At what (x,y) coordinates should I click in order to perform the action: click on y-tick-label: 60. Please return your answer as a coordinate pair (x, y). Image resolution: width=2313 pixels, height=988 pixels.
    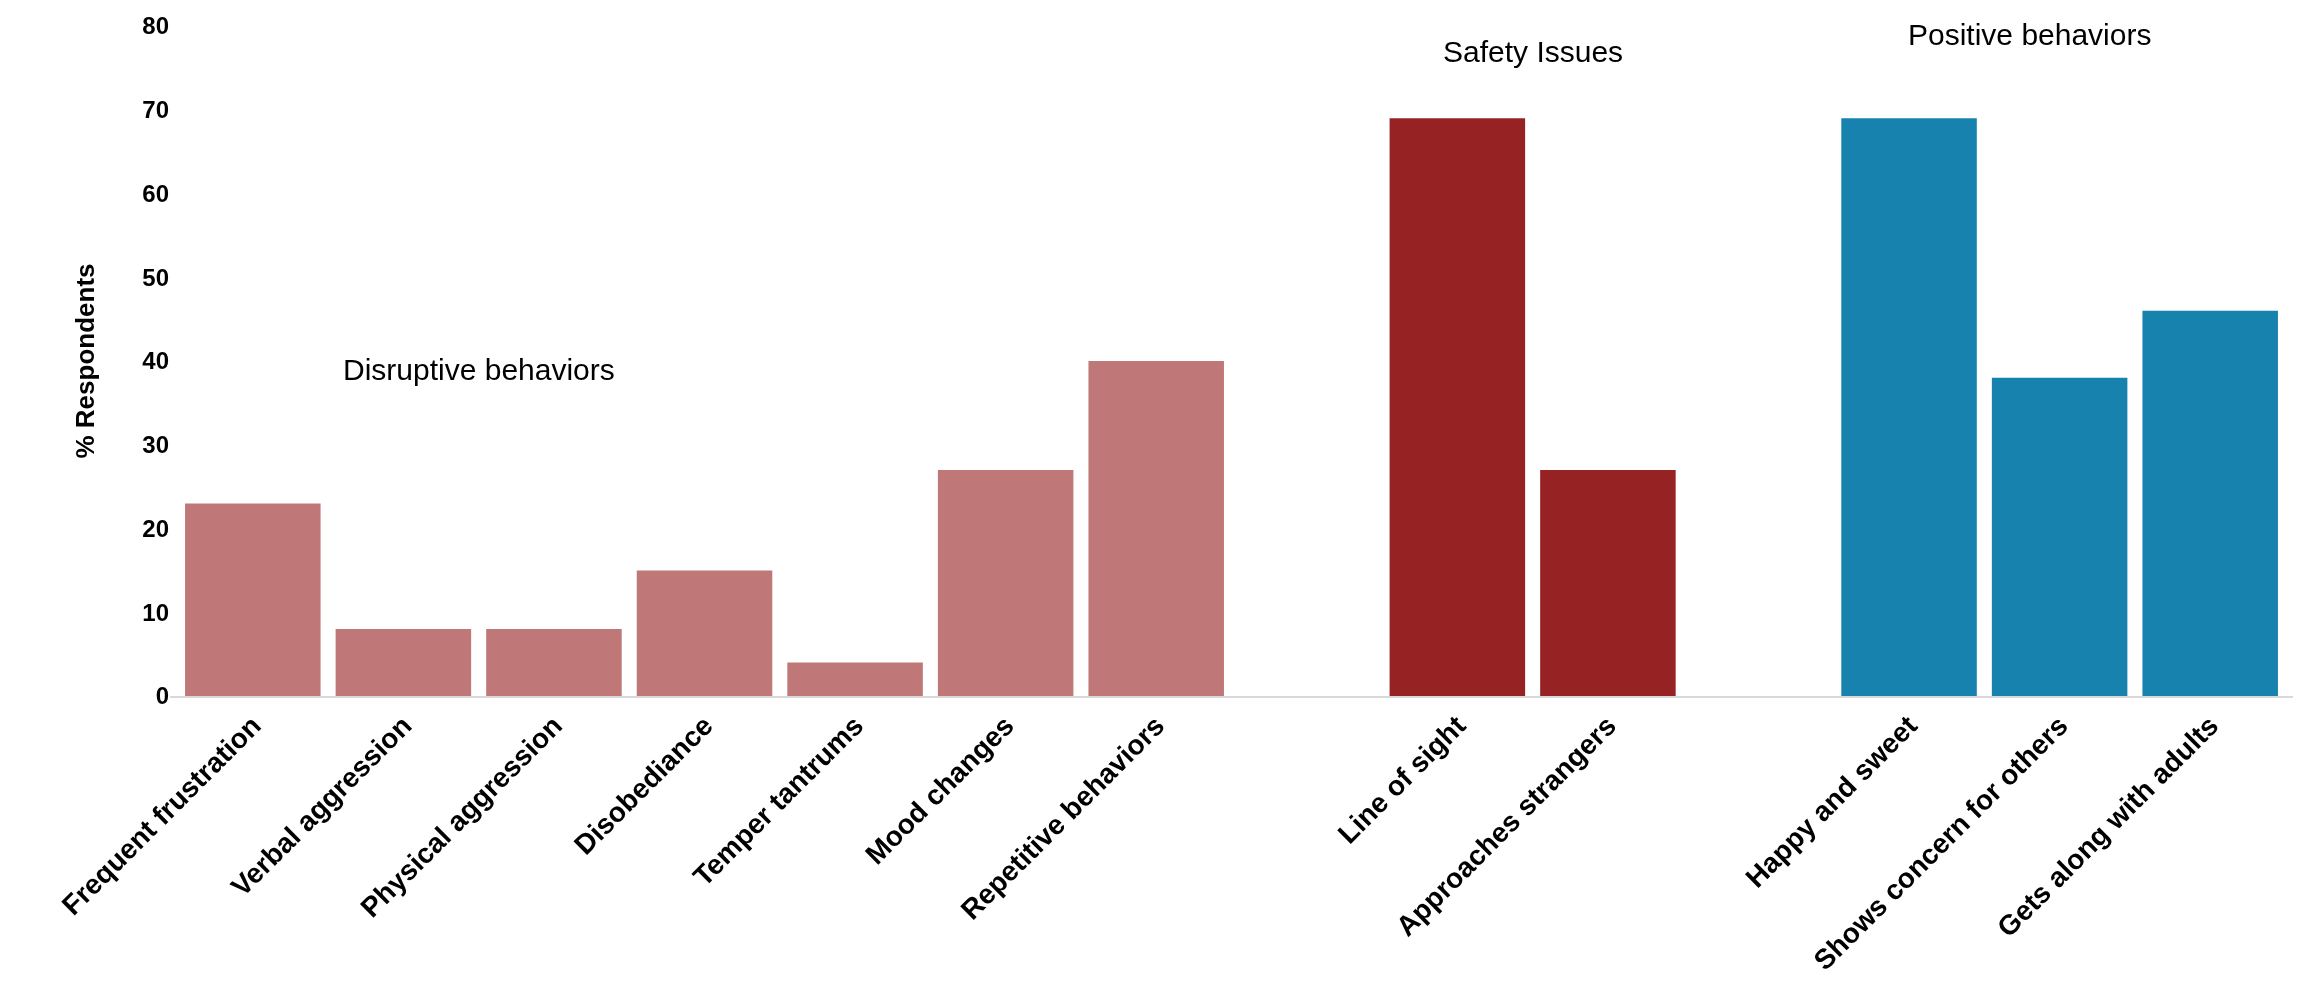
    Looking at the image, I should click on (155, 193).